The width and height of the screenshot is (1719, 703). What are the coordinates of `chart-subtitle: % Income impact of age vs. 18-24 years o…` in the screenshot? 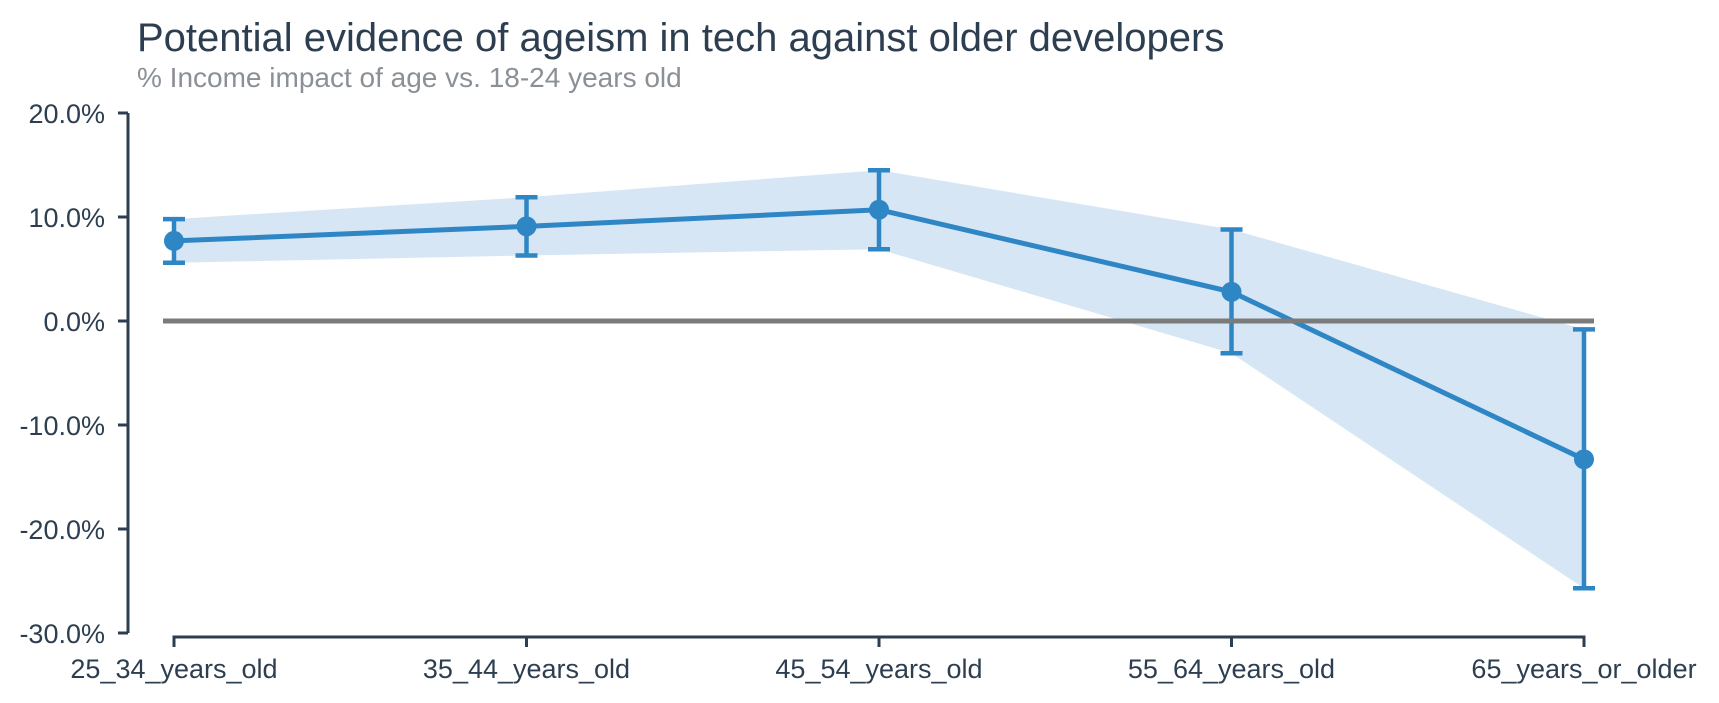 It's located at (409, 77).